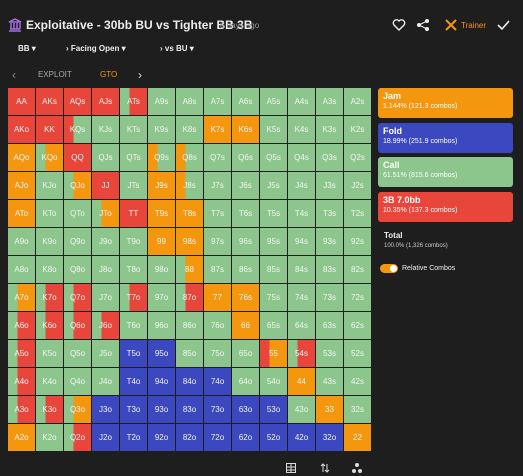 This screenshot has width=523, height=476. Describe the element at coordinates (301, 409) in the screenshot. I see `hand-cell: 43o` at that location.